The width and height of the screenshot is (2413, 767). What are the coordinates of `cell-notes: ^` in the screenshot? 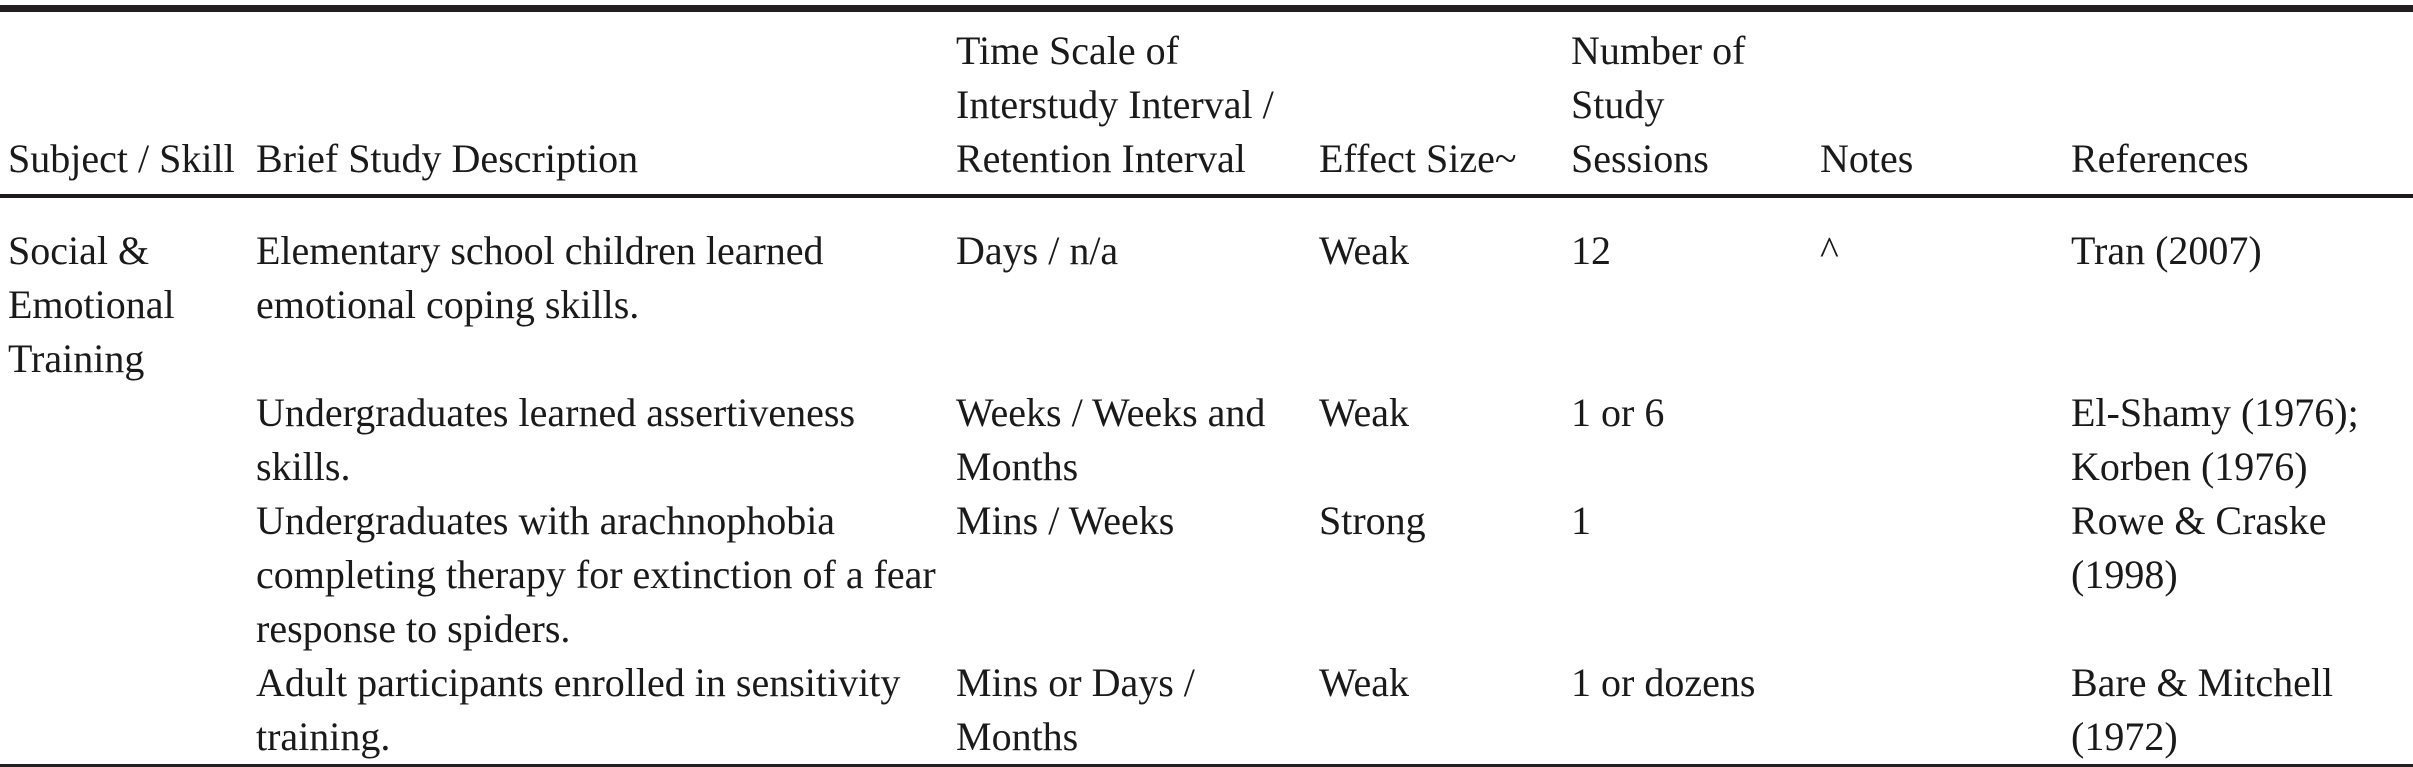 It's located at (1829, 250).